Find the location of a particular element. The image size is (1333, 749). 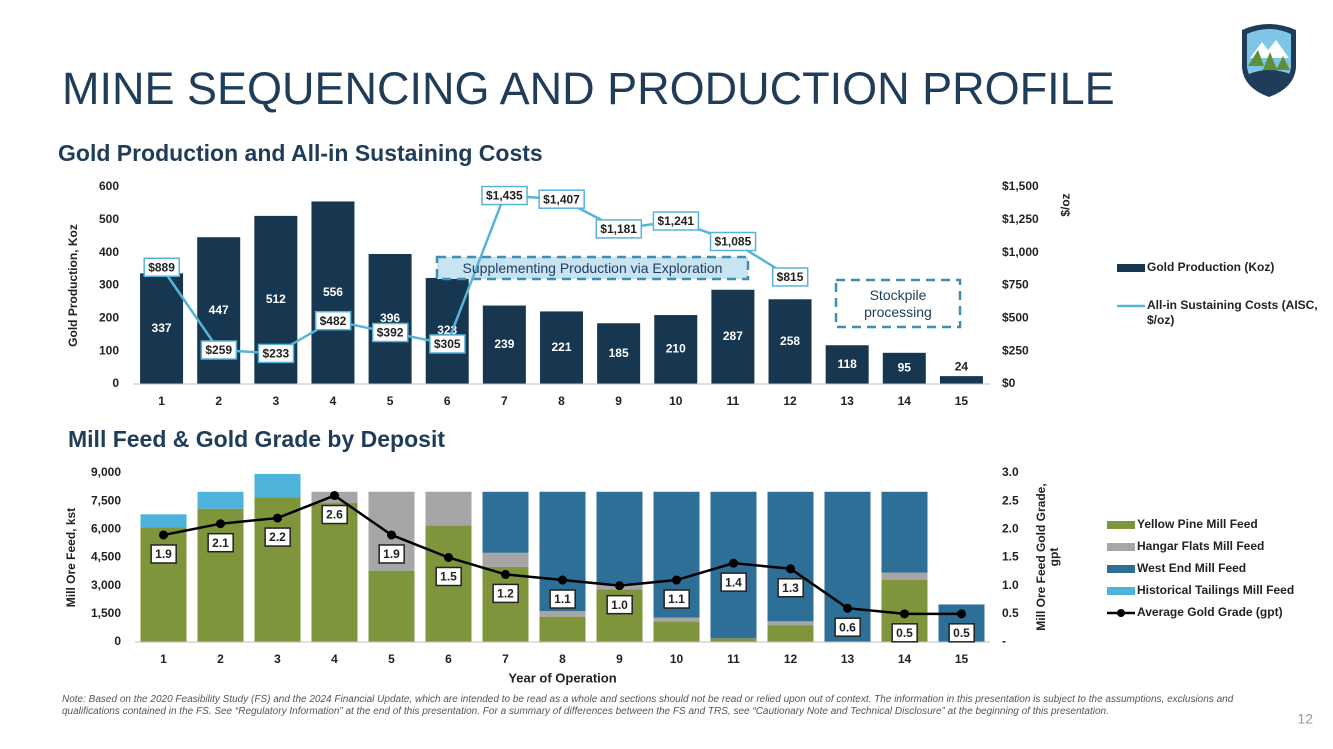

line-value-label: 0.6 is located at coordinates (847, 627).